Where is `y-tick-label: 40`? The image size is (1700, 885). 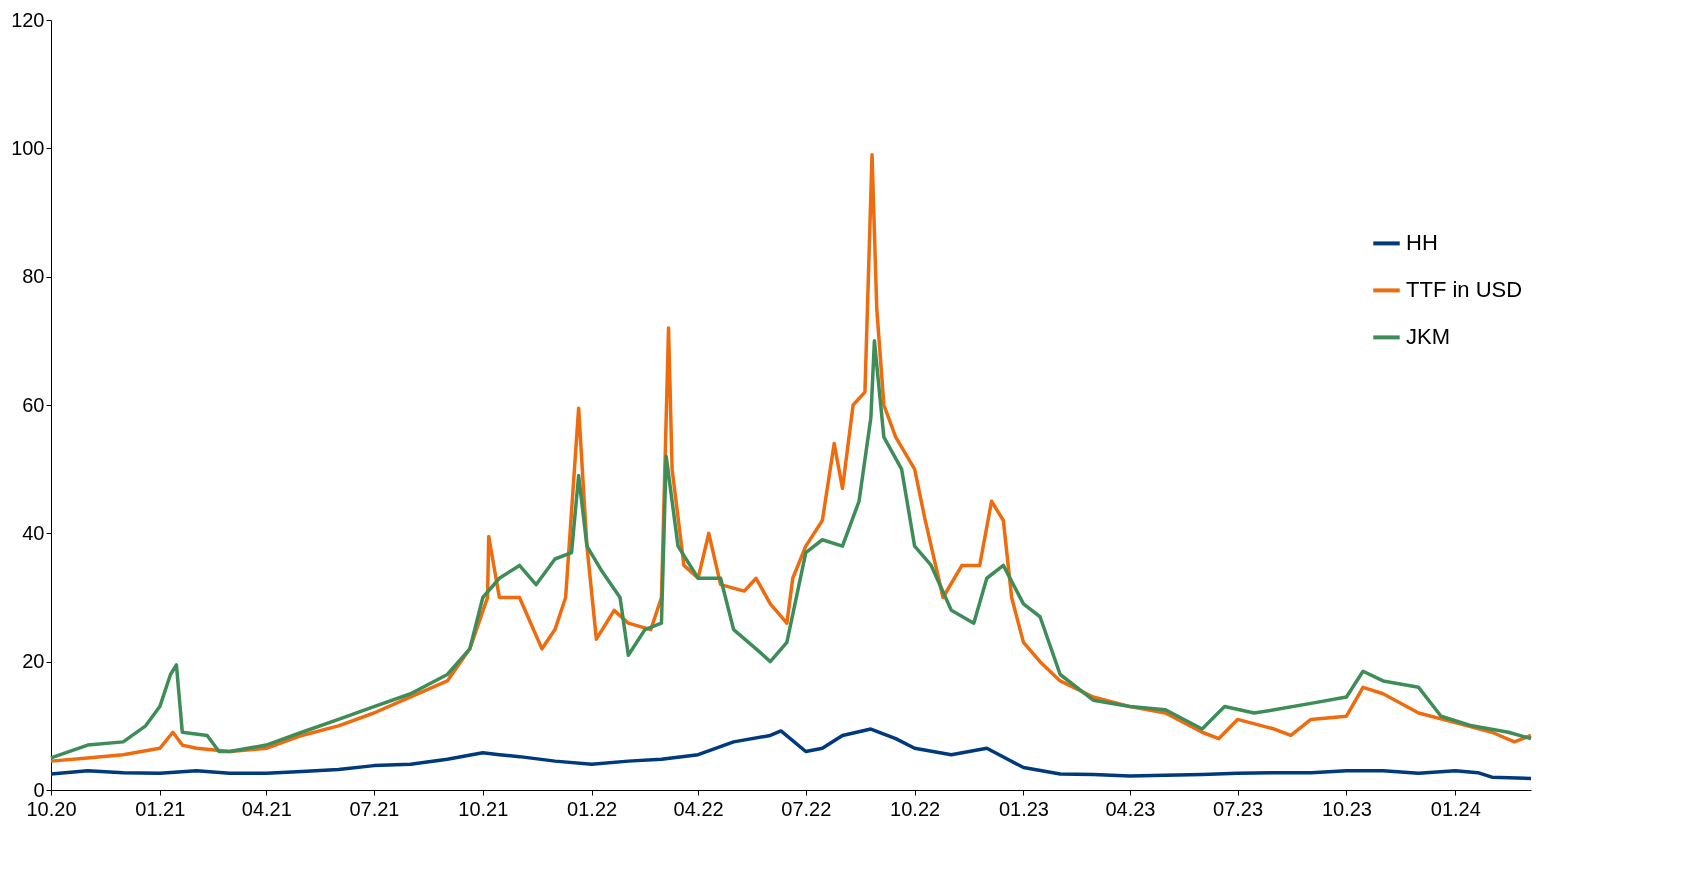
y-tick-label: 40 is located at coordinates (33, 532).